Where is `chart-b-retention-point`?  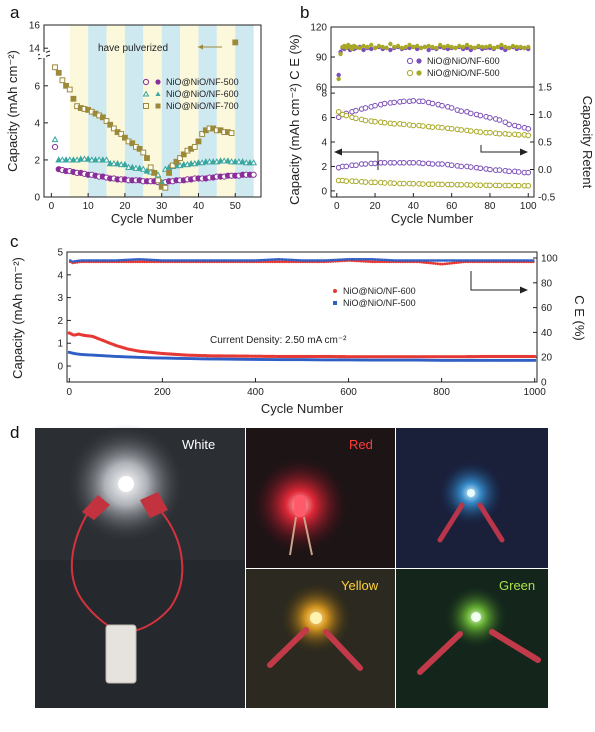
chart-b-retention-point is located at coordinates (442, 105).